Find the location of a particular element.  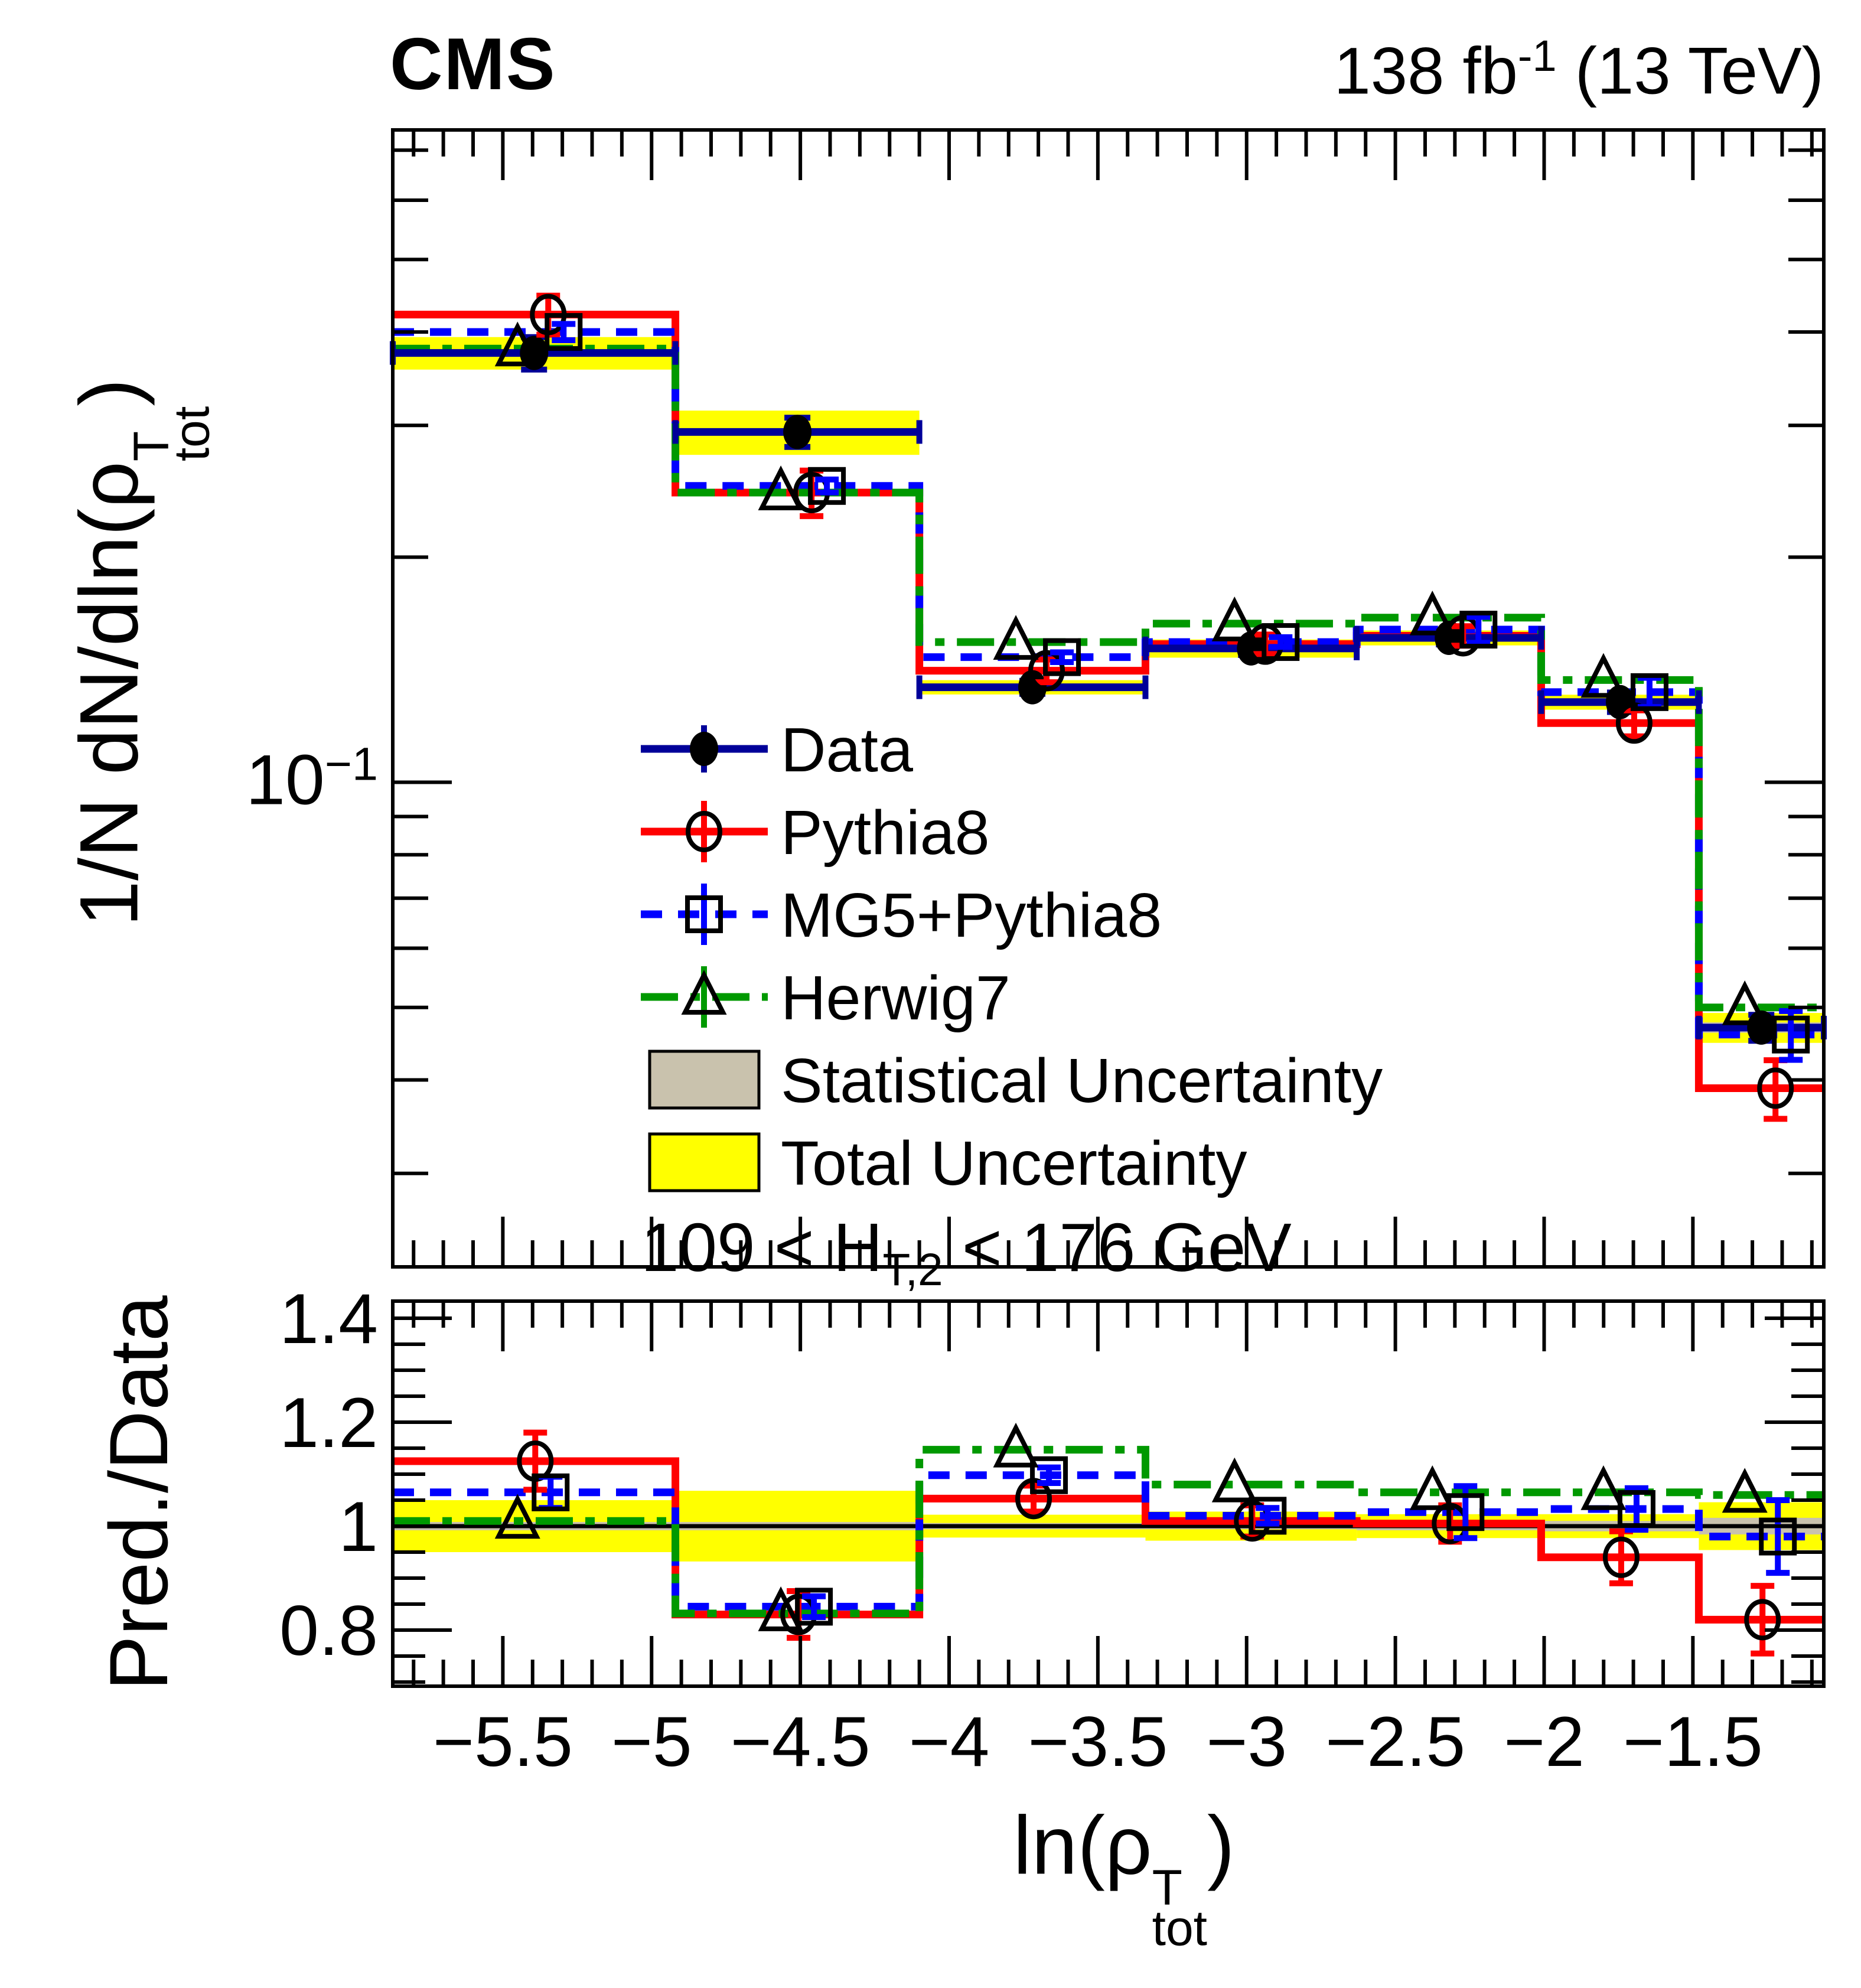

legend-total-uncertainty-swatch is located at coordinates (704, 1162).